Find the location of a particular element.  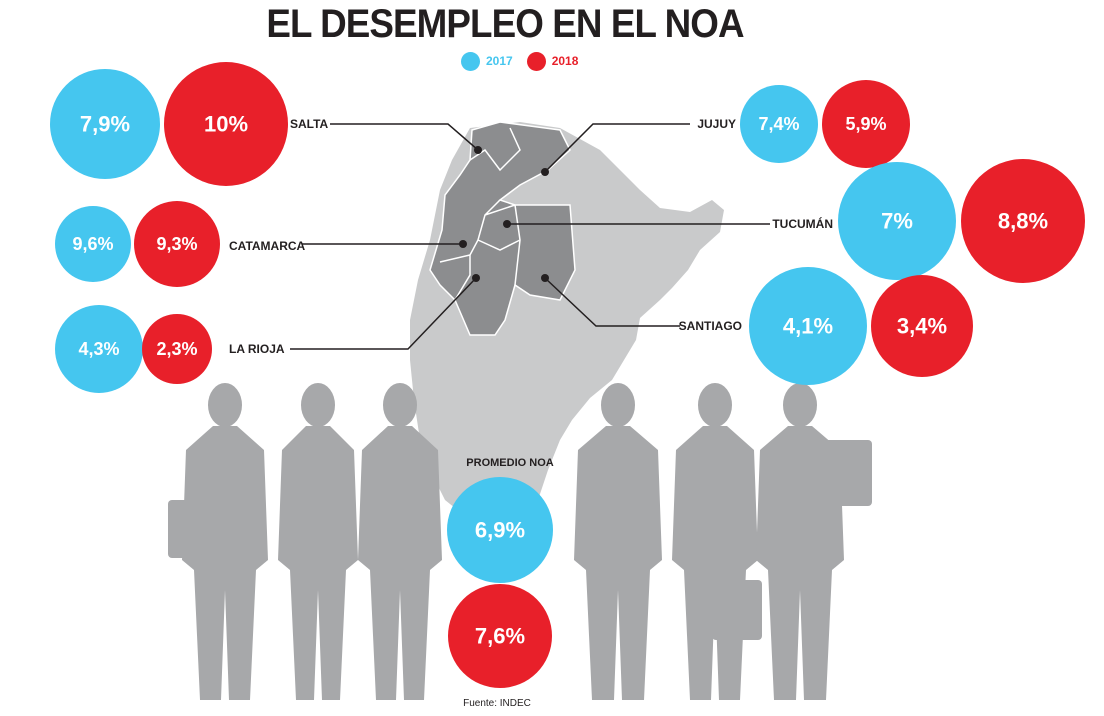

value-label-promedio-noa-2018: 7,6% is located at coordinates (500, 636).